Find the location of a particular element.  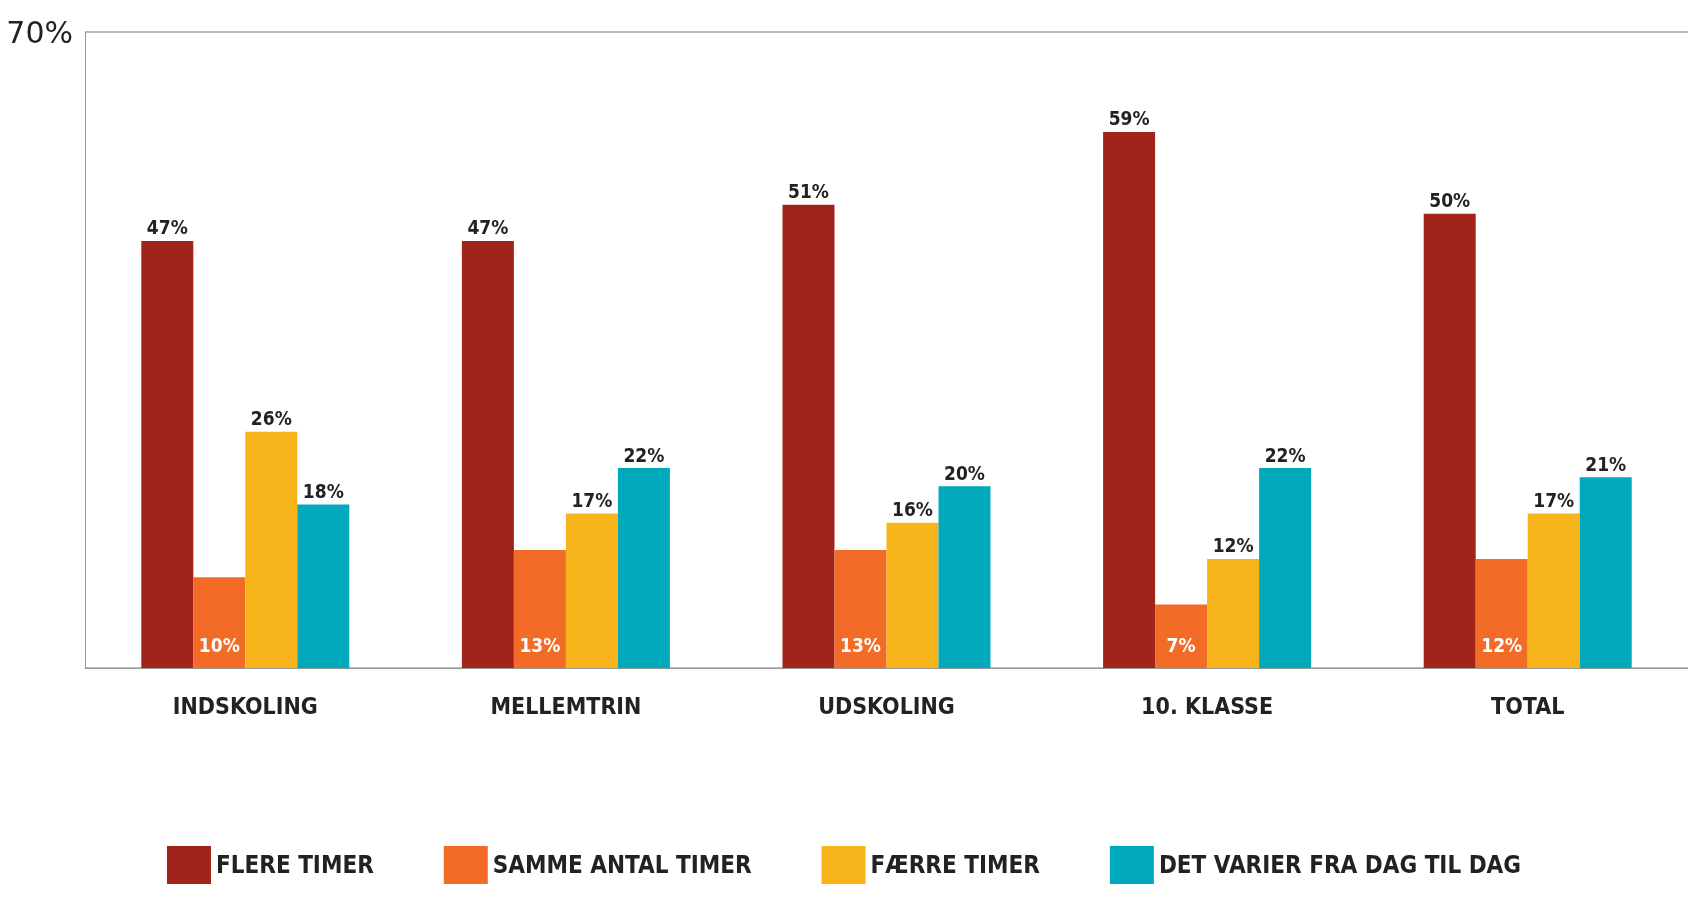

x-tick-label: 10. KLASSE is located at coordinates (1207, 705).